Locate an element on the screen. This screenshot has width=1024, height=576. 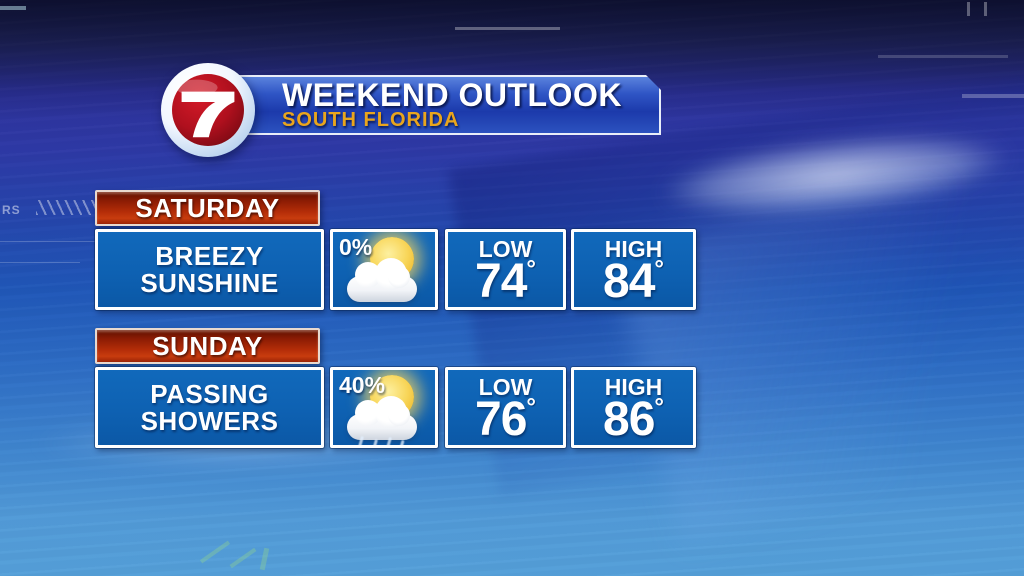
page-title: WEEKEND OUTLOOK is located at coordinates (452, 94).